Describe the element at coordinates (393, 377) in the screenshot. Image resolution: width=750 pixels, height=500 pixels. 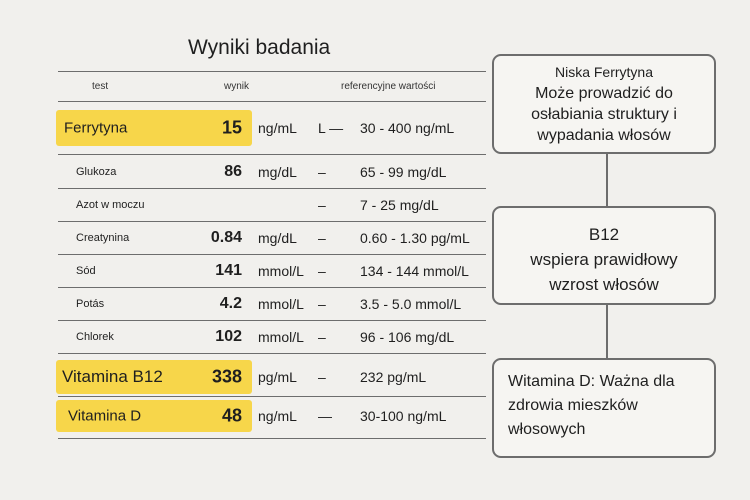
I see `test-reference: 232 pg/mL` at that location.